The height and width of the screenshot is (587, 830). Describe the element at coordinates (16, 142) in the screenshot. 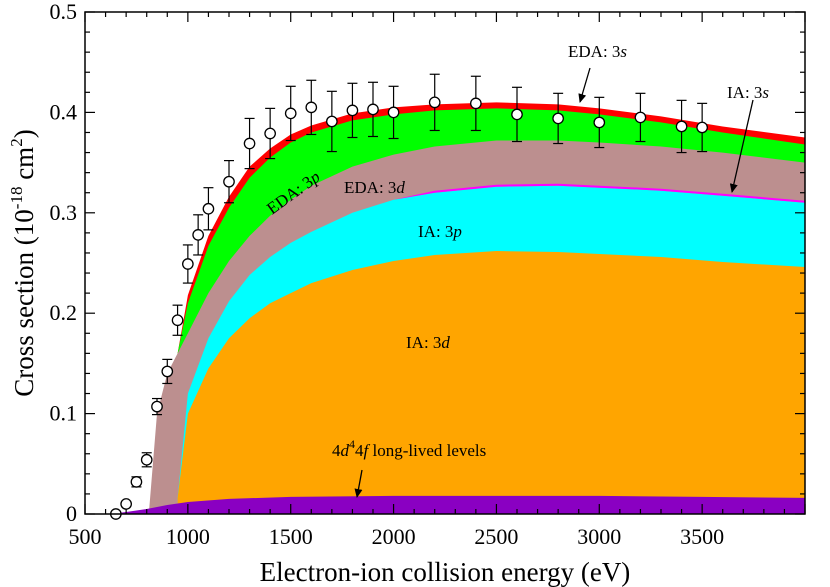

I see `y-axis-title-exp2: 2` at that location.